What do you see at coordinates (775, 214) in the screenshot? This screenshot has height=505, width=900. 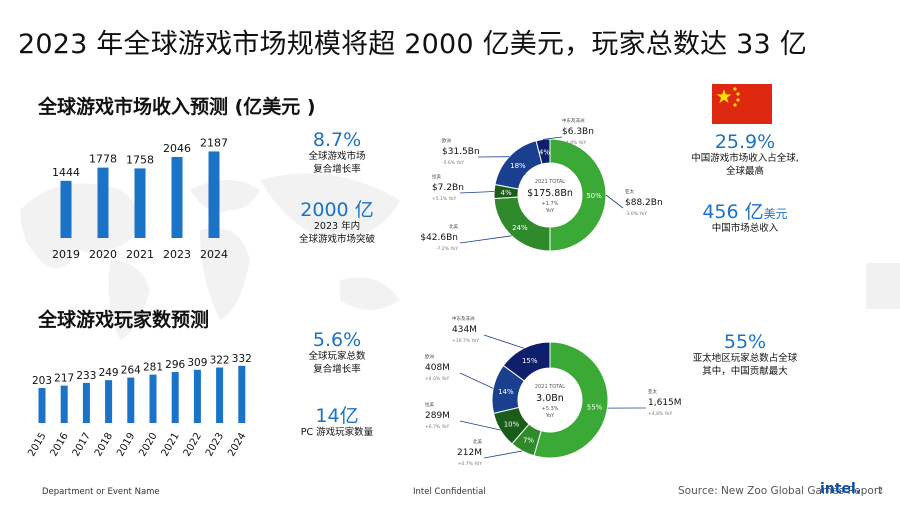 I see `china-revenue-unit: 美元` at bounding box center [775, 214].